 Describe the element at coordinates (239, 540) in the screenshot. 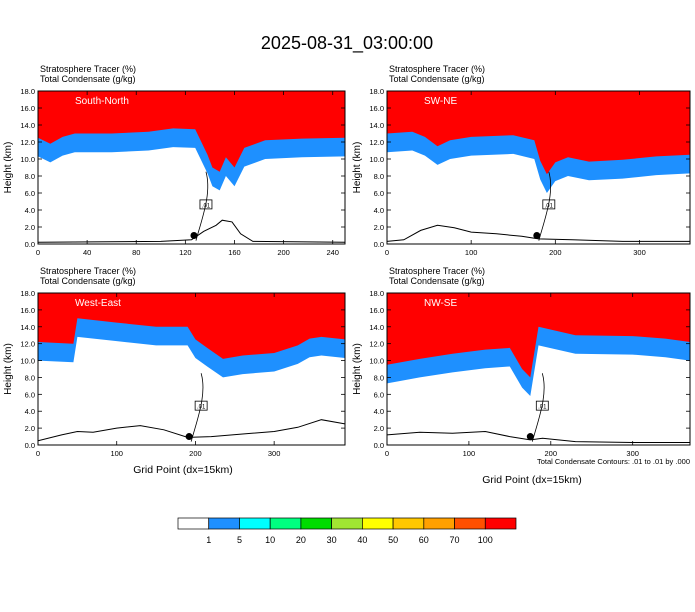

I see `colorbar-label: 5` at that location.